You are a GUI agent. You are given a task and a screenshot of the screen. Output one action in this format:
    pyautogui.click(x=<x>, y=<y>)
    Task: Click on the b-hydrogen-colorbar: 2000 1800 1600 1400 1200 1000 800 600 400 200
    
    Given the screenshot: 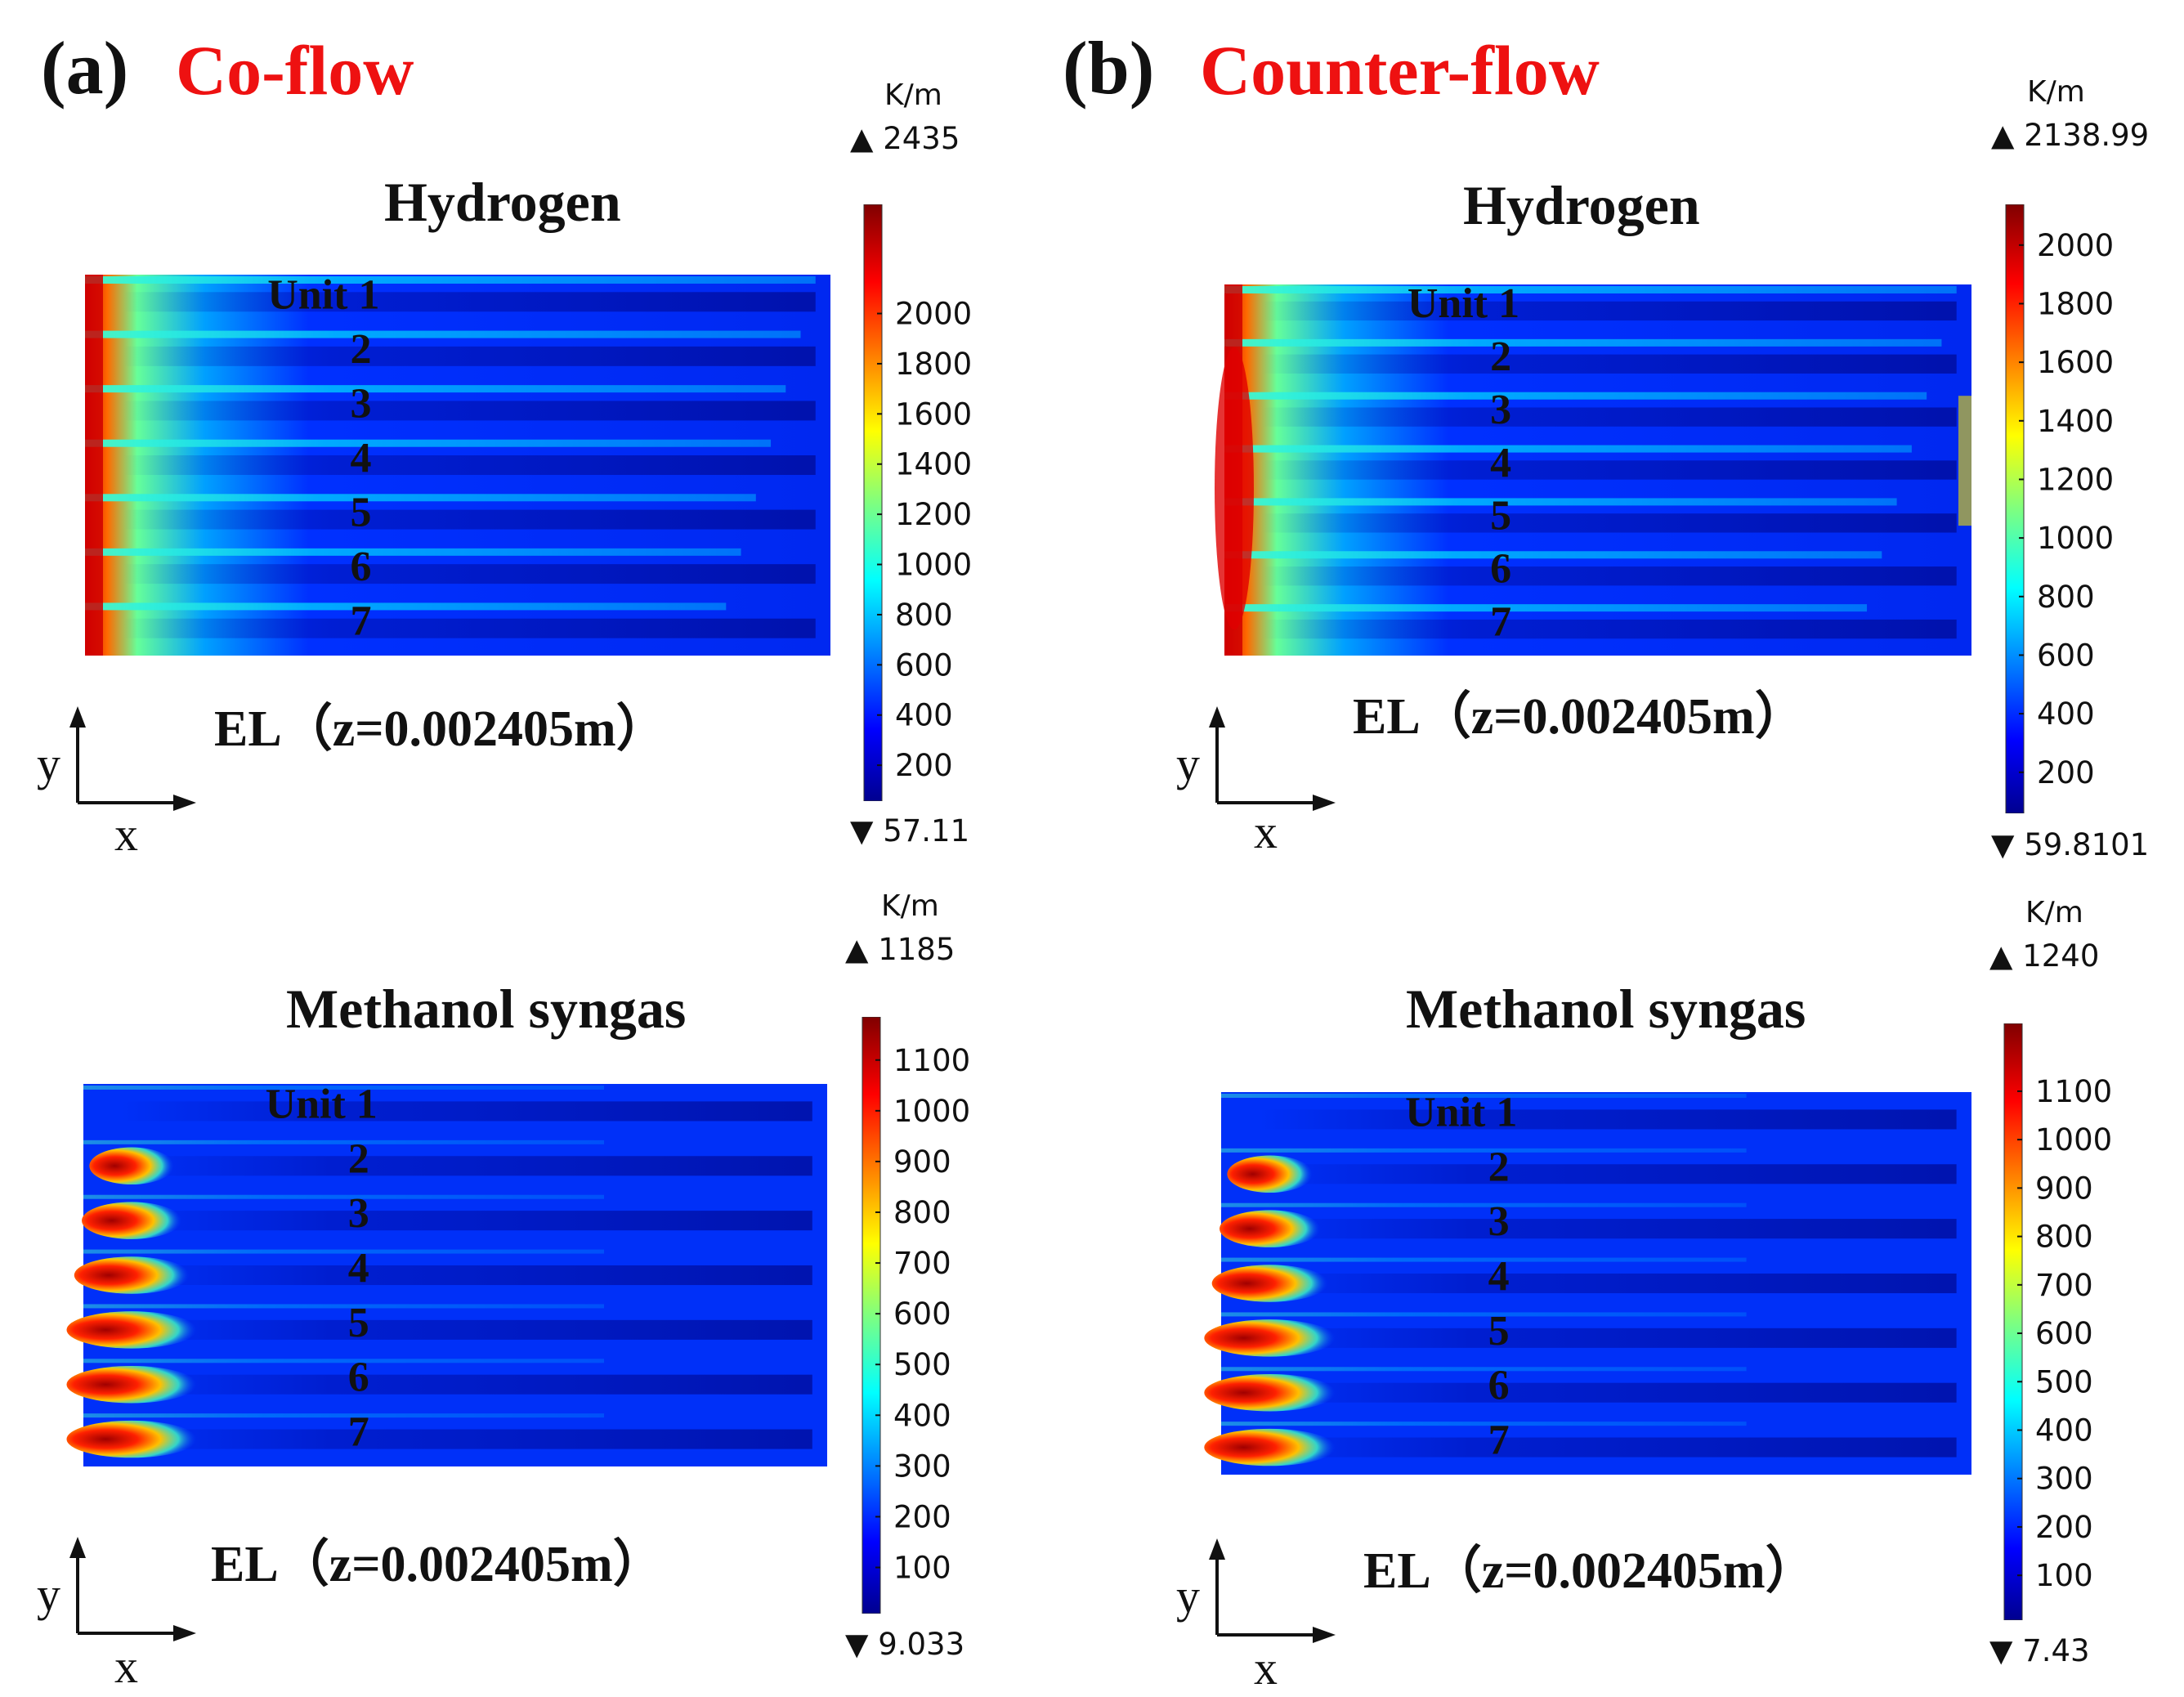 What is the action you would take?
    pyautogui.click(x=2059, y=508)
    